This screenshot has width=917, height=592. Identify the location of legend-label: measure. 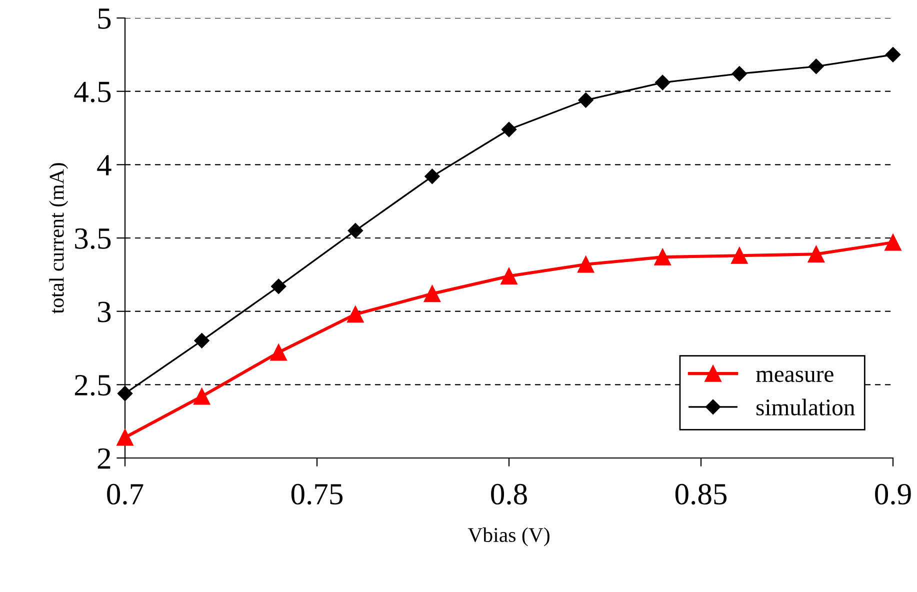
(795, 376).